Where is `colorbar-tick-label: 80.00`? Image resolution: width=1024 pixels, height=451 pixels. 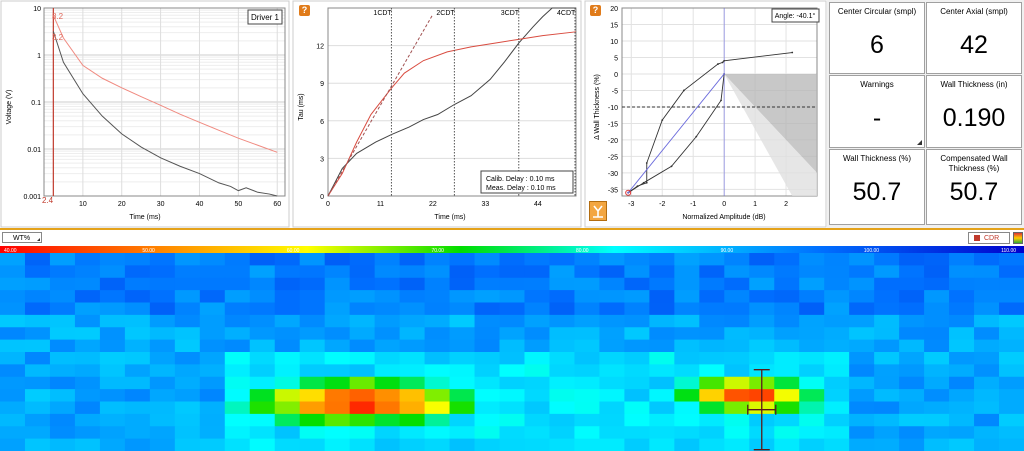
colorbar-tick-label: 80.00 is located at coordinates (582, 251).